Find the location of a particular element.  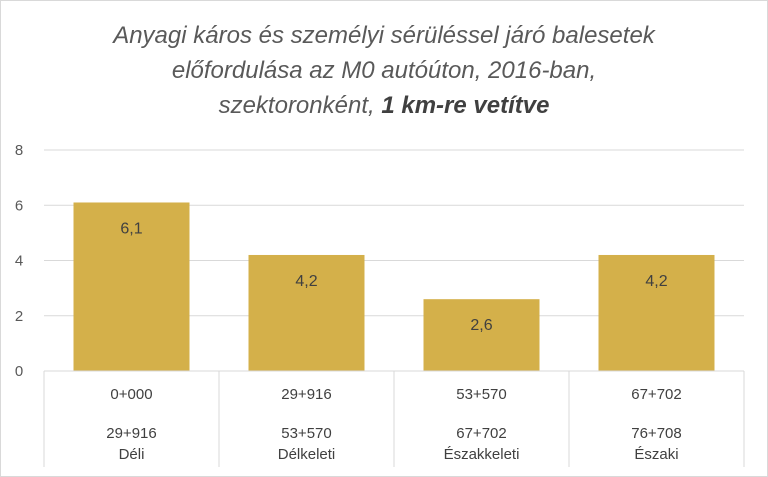

category-name-2: Délkeleti is located at coordinates (307, 454).